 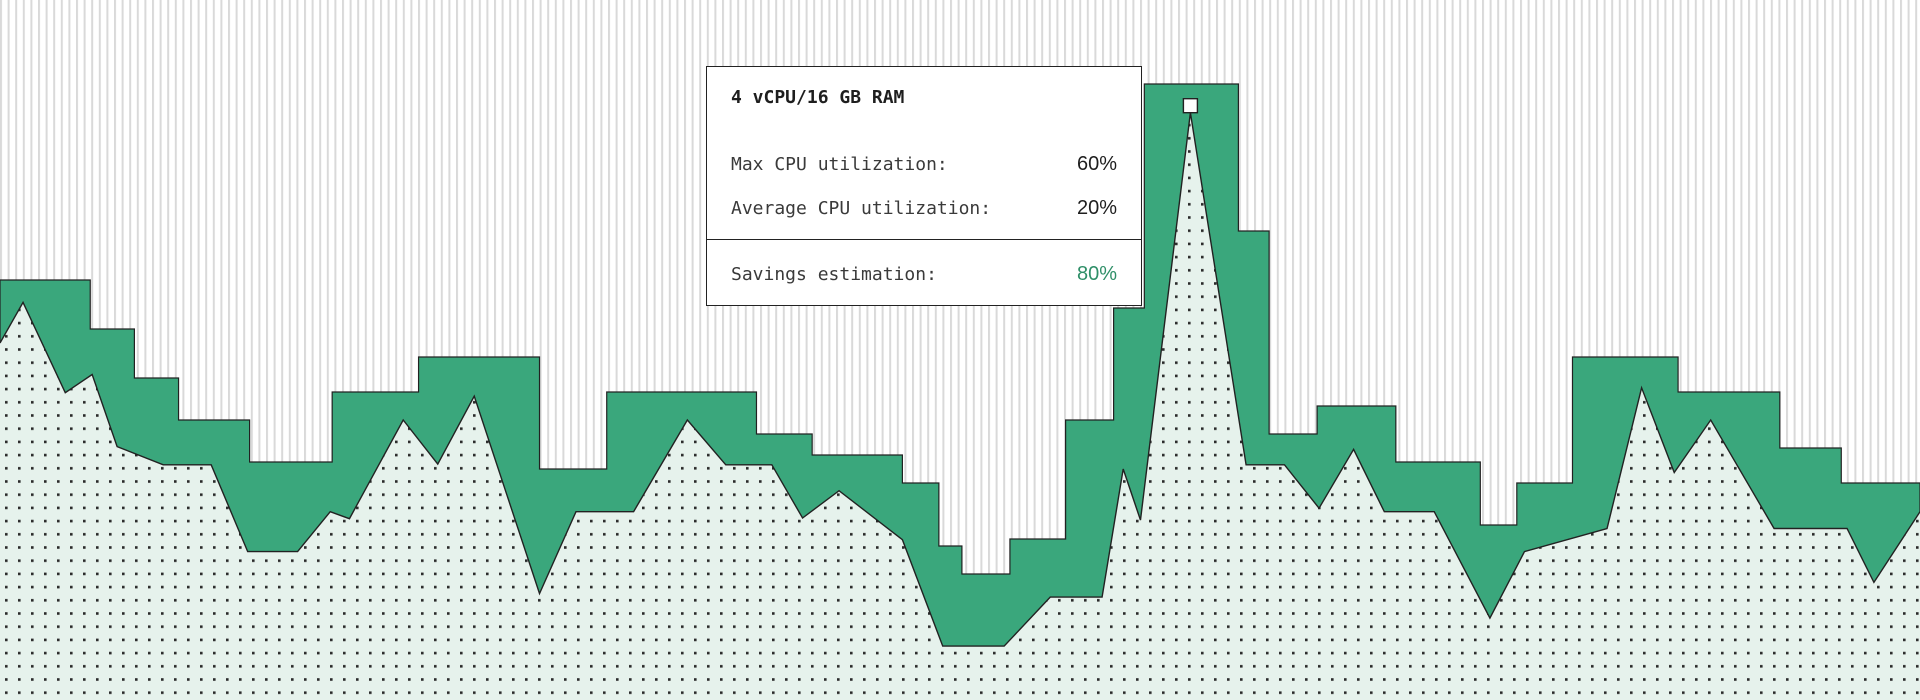 I want to click on max-cpu-row: Max CPU utilization: 60%, so click(x=924, y=164).